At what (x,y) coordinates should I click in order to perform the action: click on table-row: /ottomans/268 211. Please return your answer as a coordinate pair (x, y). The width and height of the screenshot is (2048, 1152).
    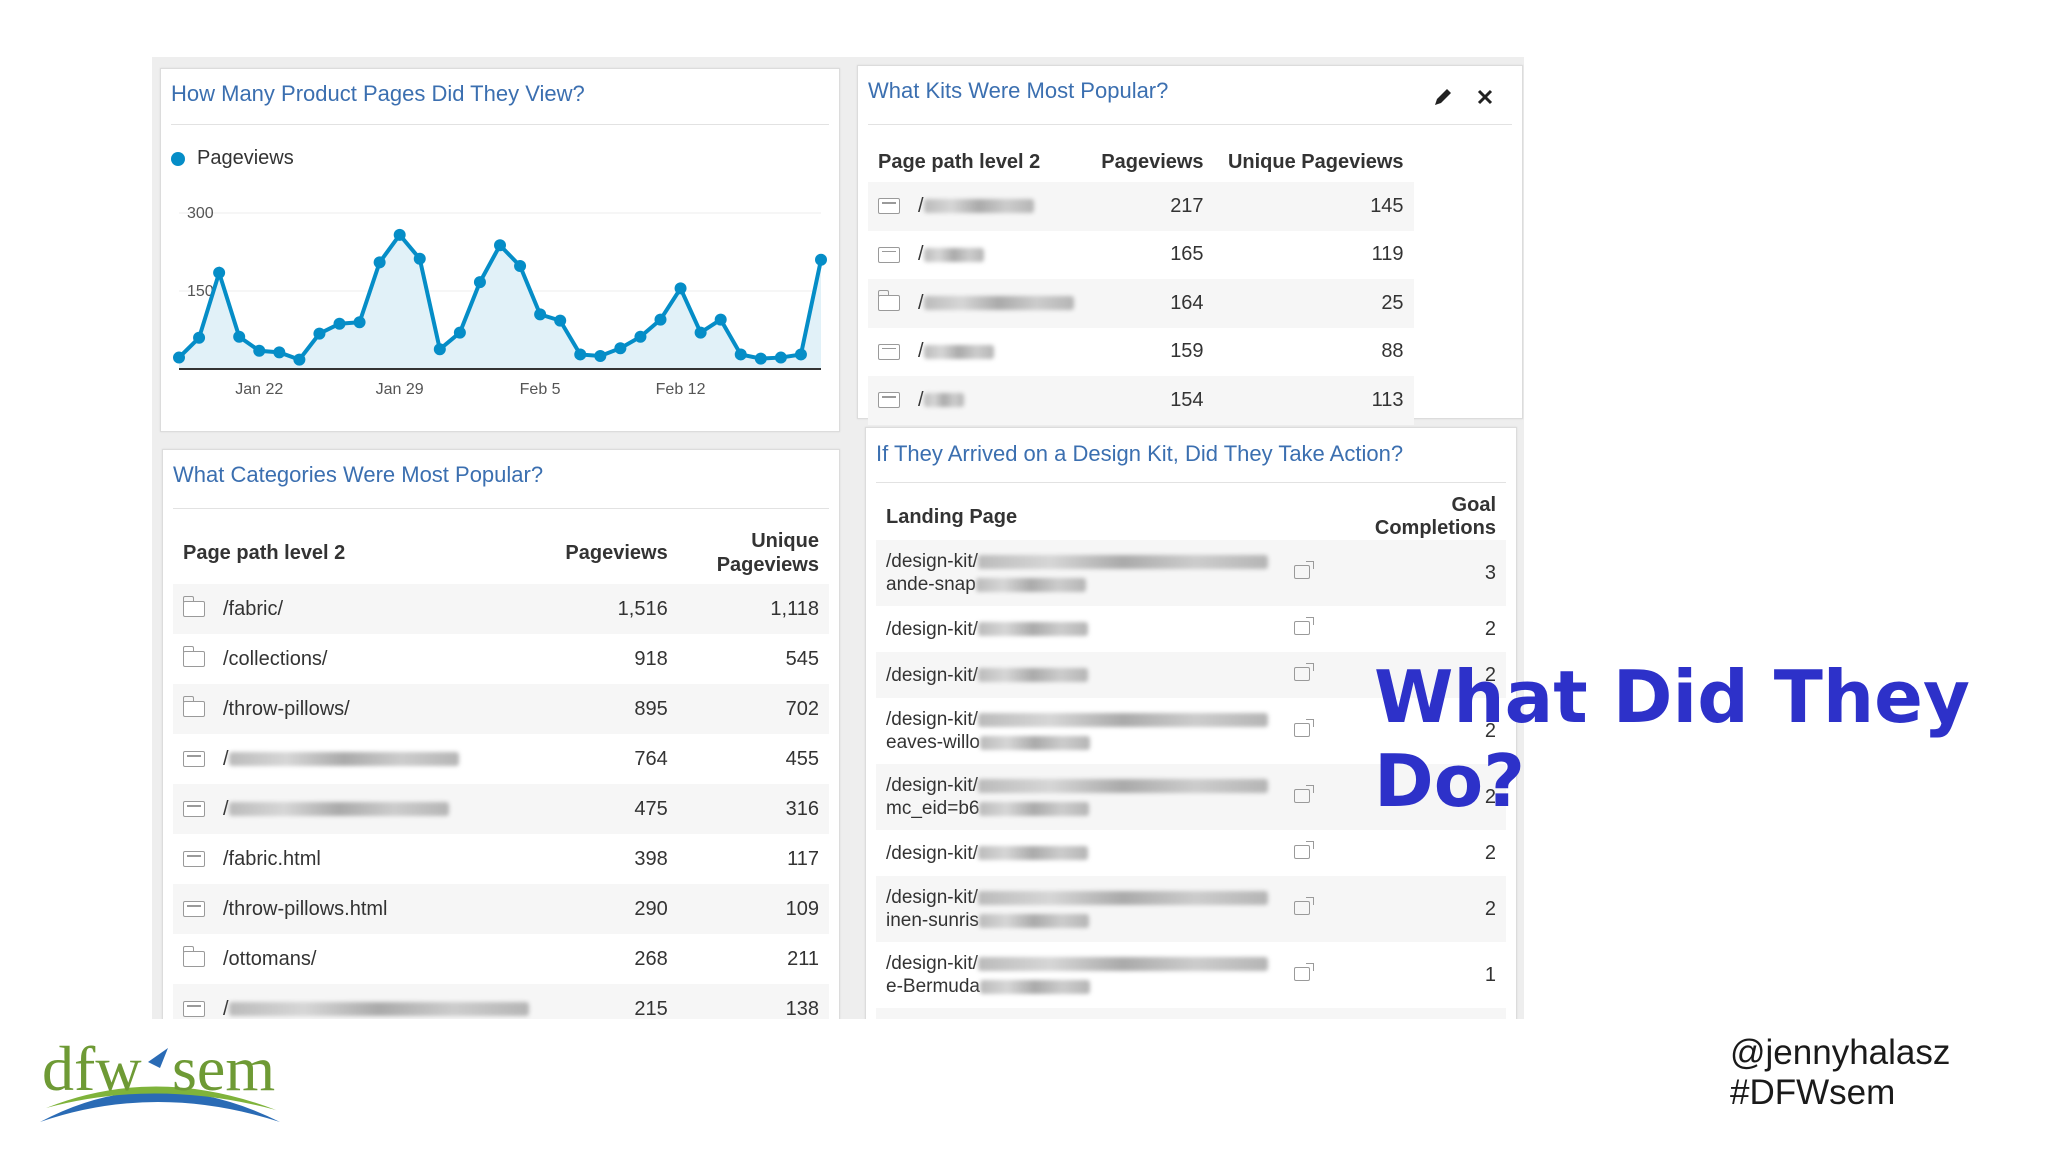
    Looking at the image, I should click on (501, 959).